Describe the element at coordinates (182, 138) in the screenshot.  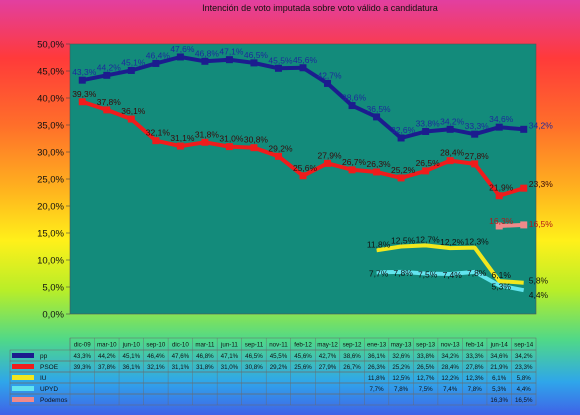
I see `data-label-psoe: 31,1%` at that location.